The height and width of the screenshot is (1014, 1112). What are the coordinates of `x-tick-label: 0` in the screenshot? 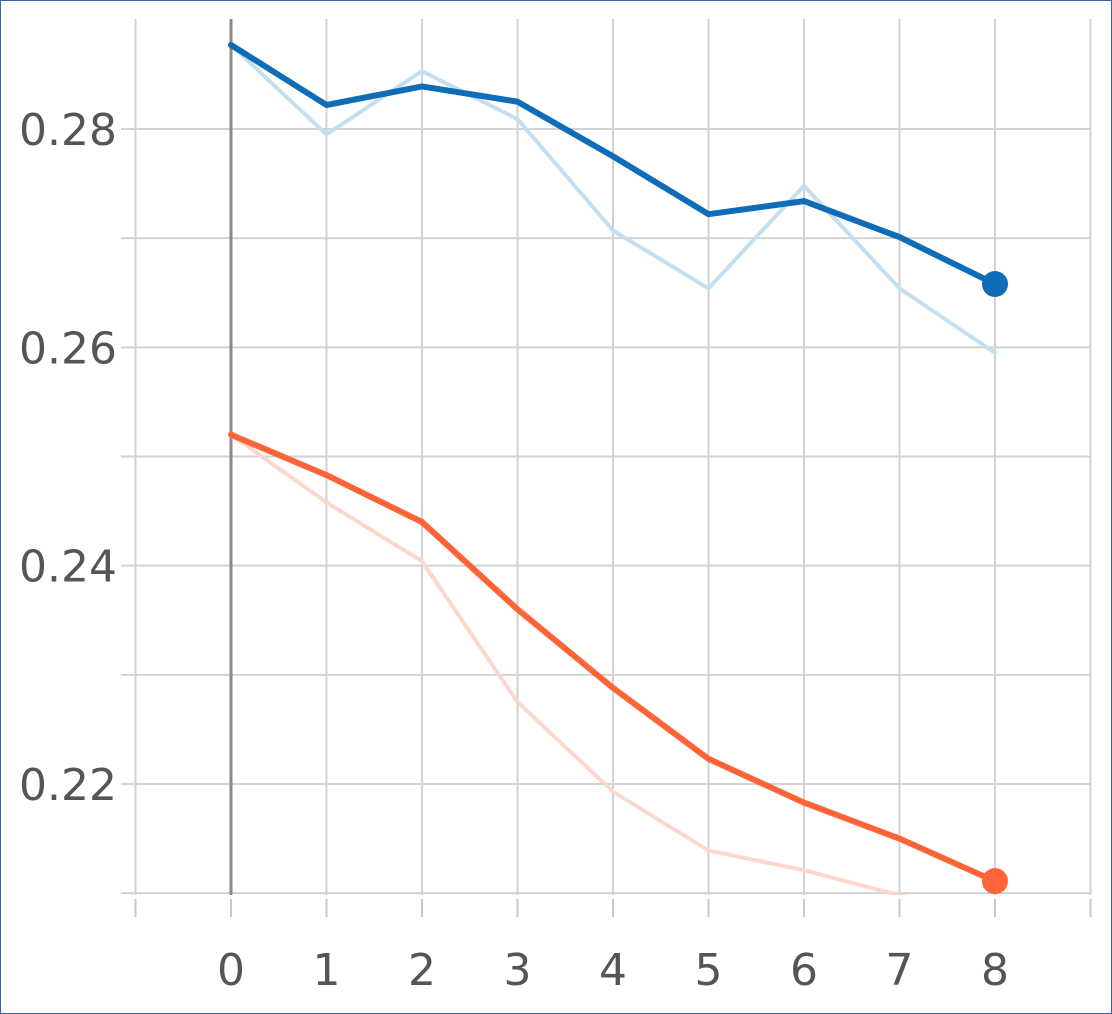 It's located at (231, 970).